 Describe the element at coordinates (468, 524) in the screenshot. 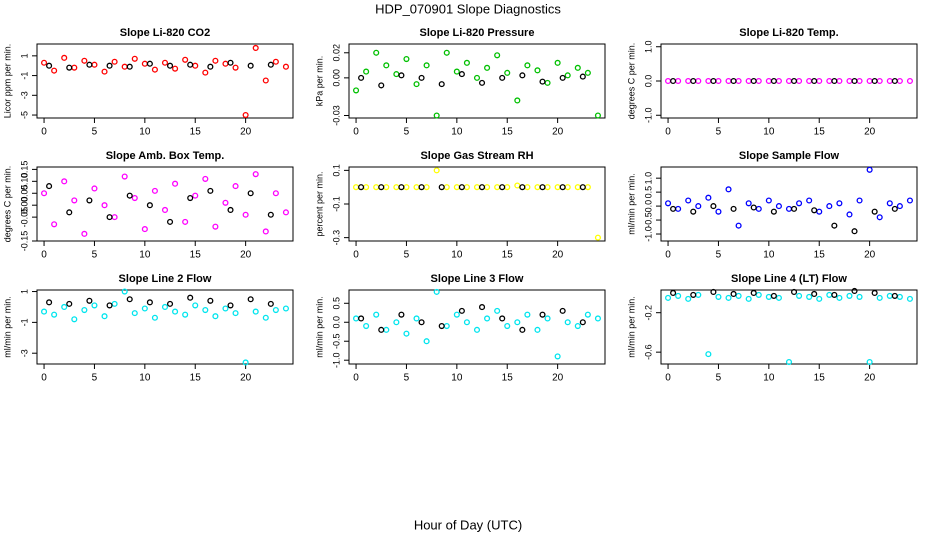

I see `x-axis-label: Hour of Day (UTC)` at that location.